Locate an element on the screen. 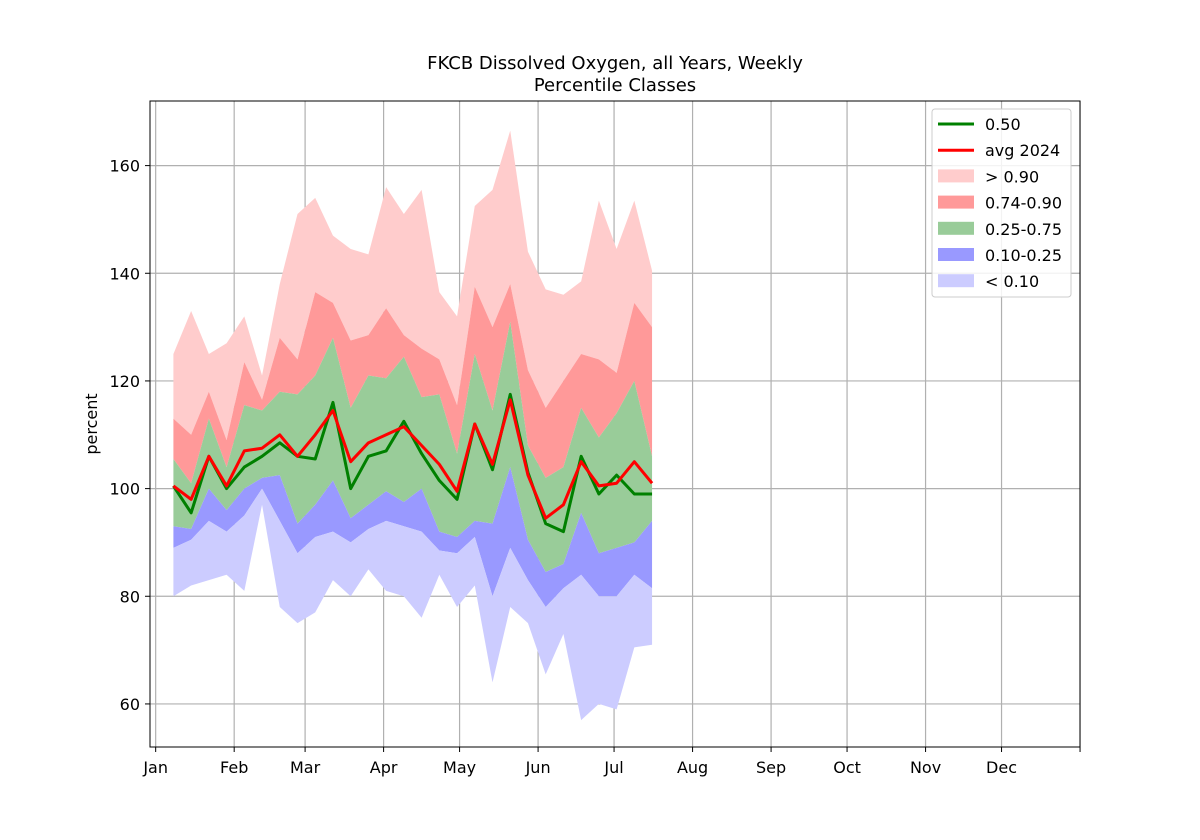  chart-title: FKCB Dissolved Oxygen, all Years, Weekly is located at coordinates (615, 63).